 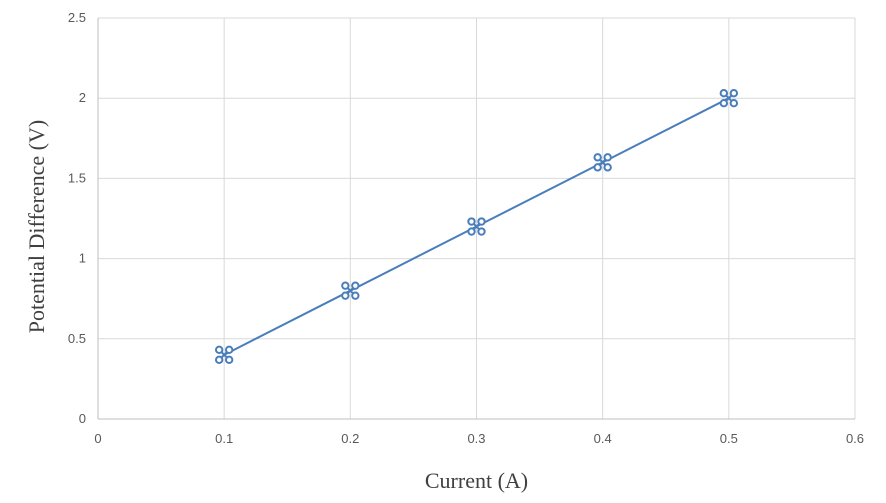 What do you see at coordinates (82, 418) in the screenshot?
I see `y-tick-label: 0` at bounding box center [82, 418].